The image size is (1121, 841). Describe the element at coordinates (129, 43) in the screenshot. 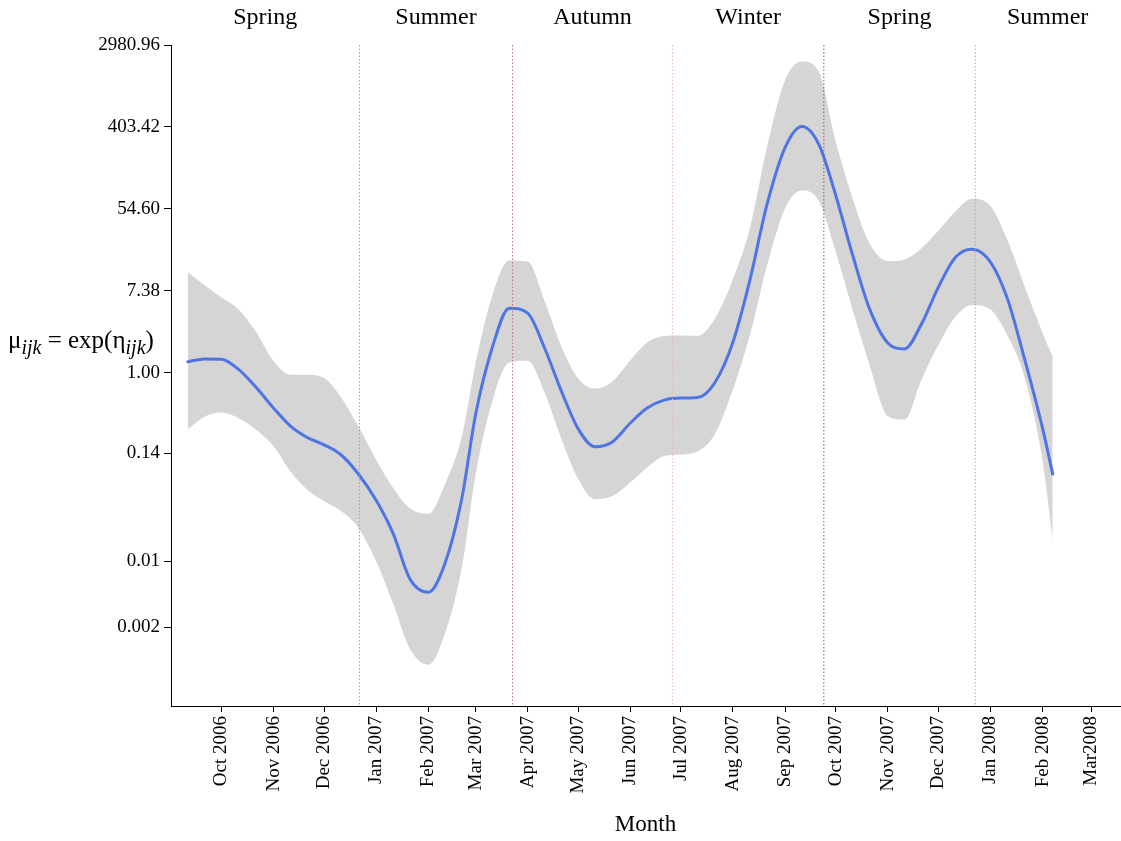

I see `y-tick-label: 2980.96` at that location.